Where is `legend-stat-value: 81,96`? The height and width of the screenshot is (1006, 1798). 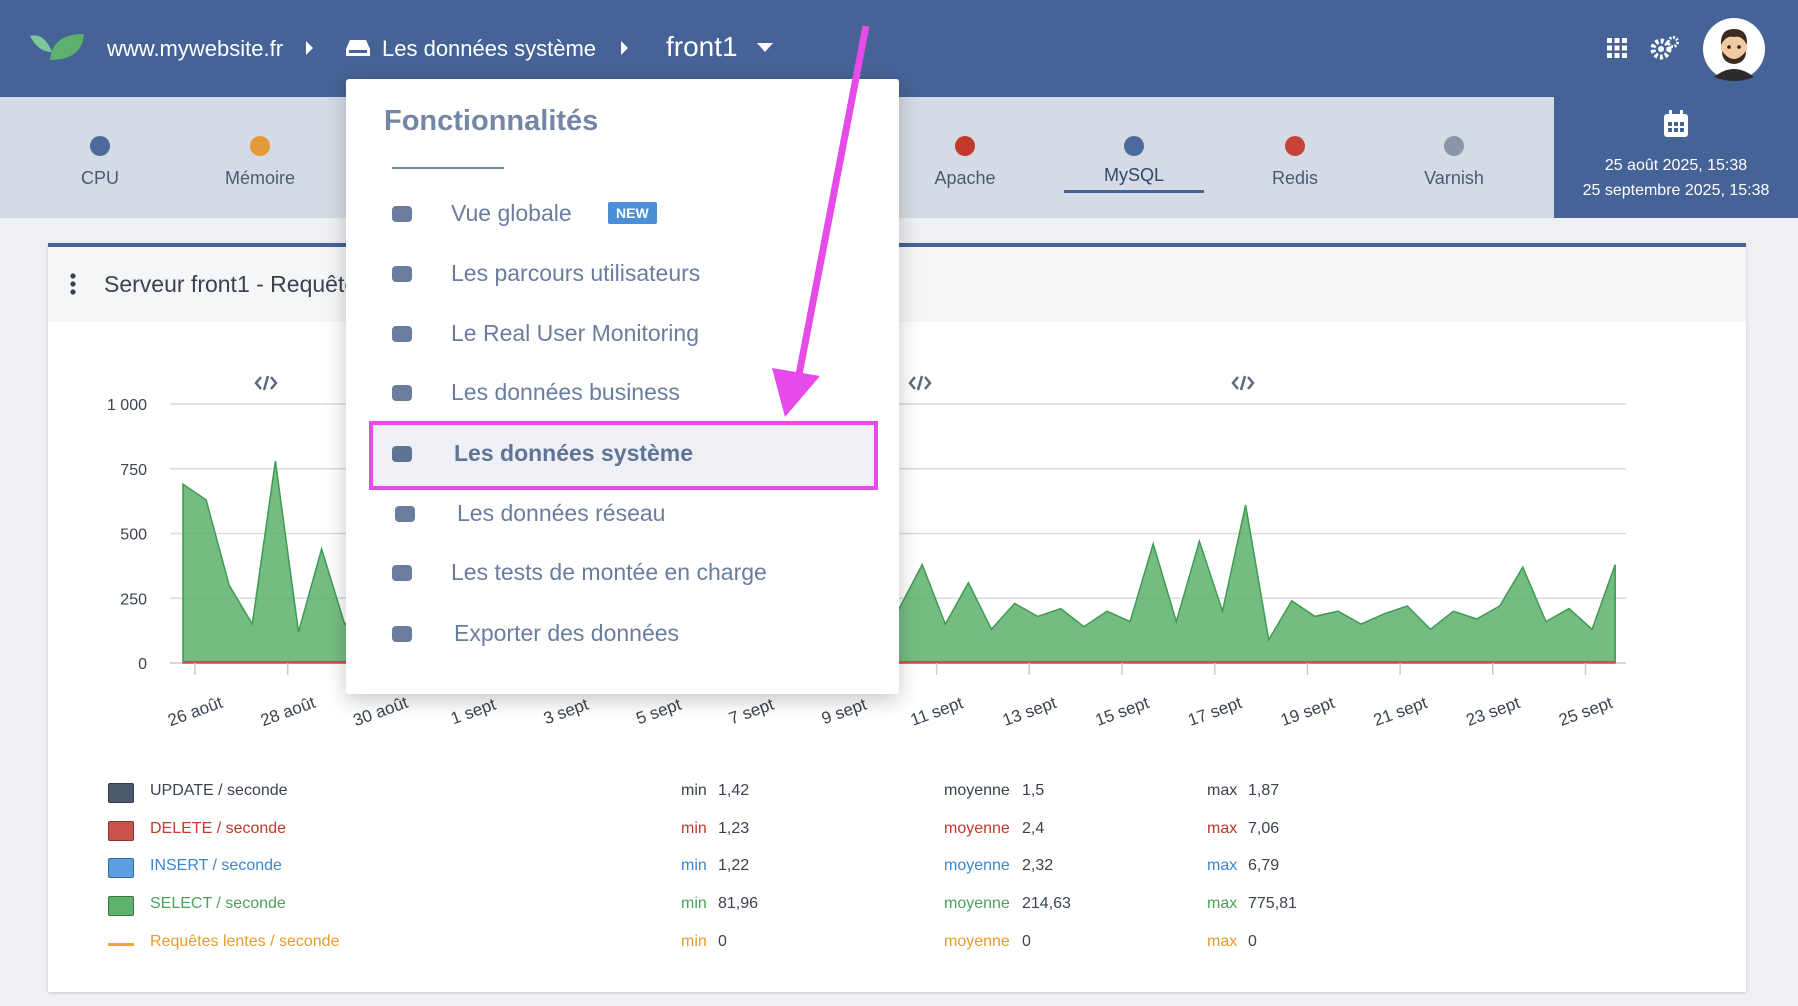 legend-stat-value: 81,96 is located at coordinates (738, 903).